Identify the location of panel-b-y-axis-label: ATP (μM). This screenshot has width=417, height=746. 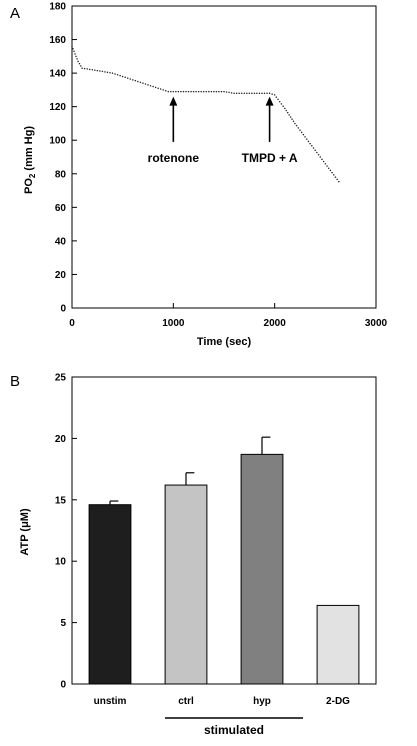
(25, 532).